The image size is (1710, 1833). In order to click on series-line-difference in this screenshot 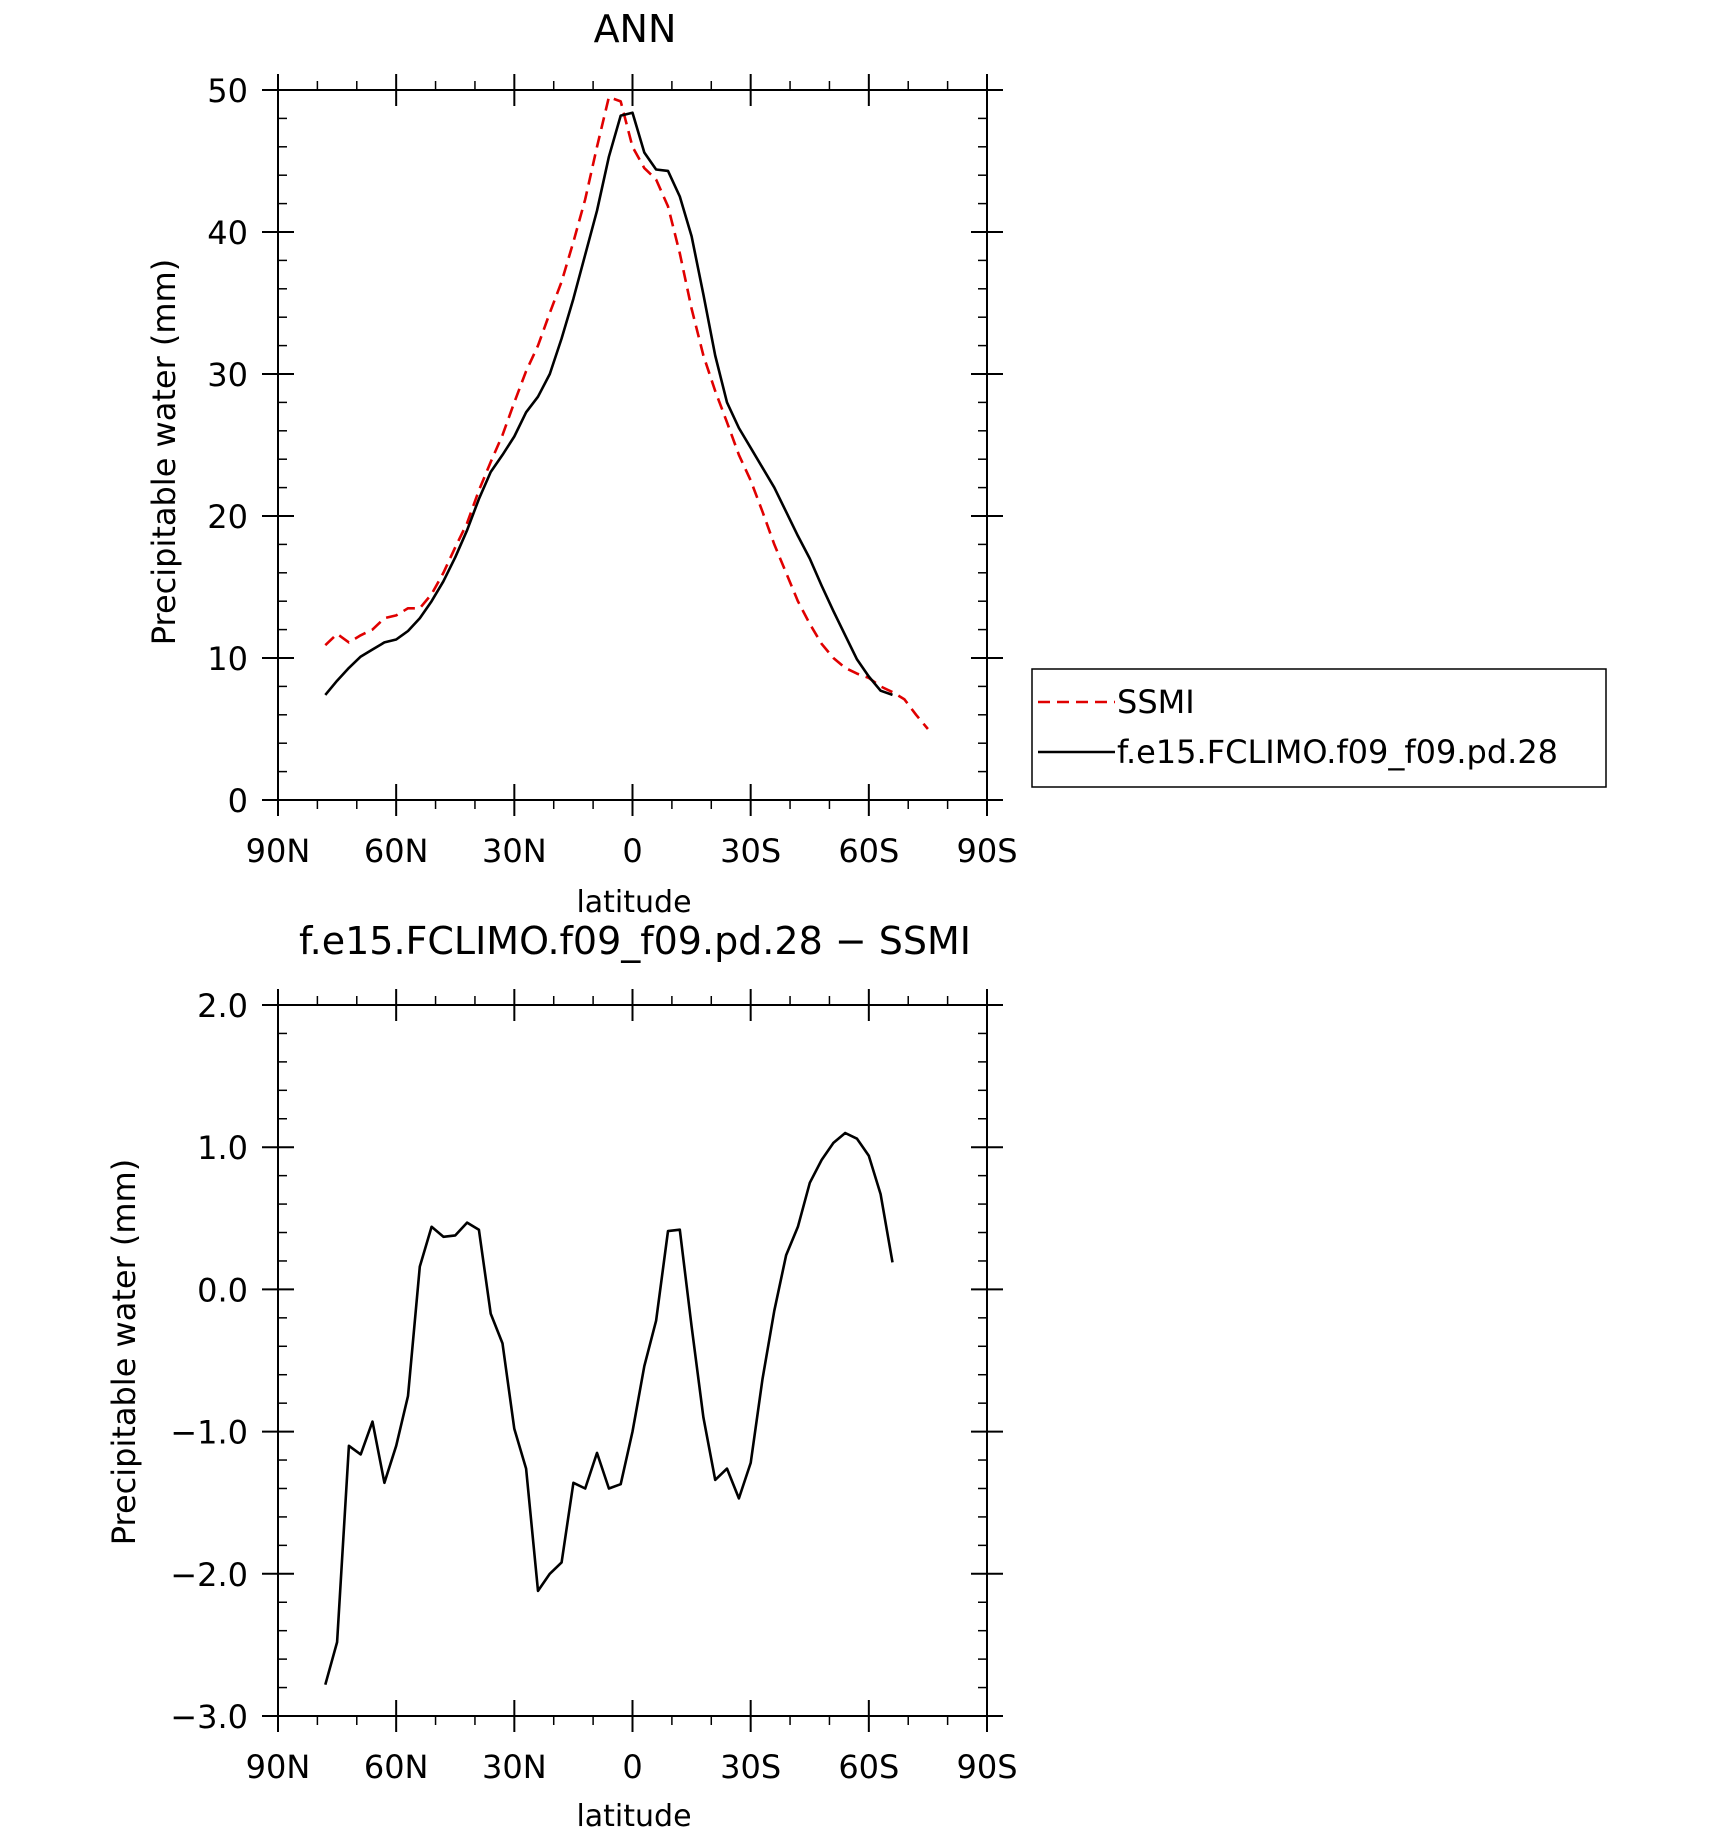, I will do `click(609, 1408)`.